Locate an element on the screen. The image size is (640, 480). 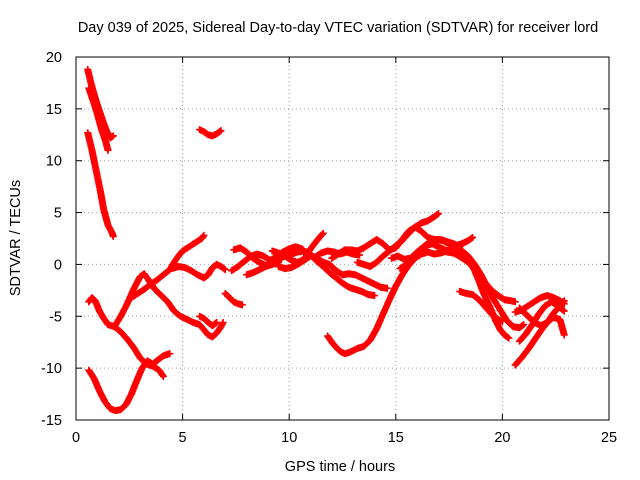
x-tick-label: 0 is located at coordinates (76, 438).